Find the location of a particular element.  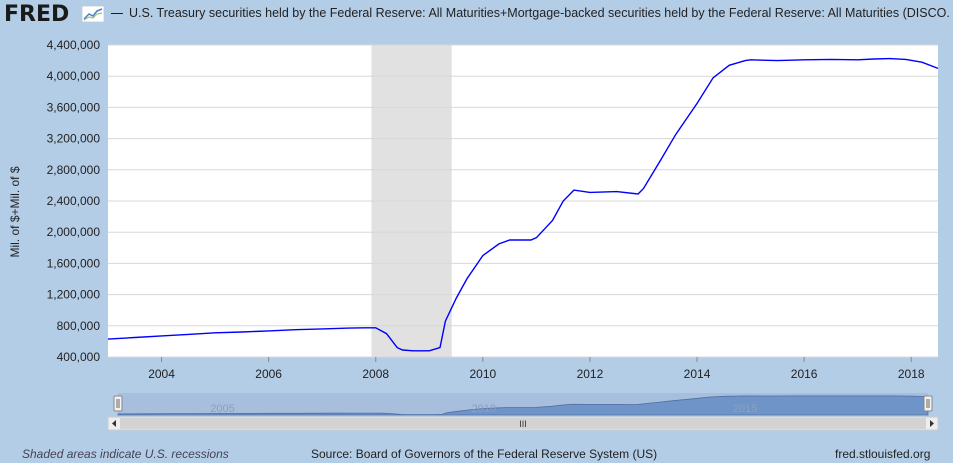

navigator-label: 2005 is located at coordinates (222, 409).